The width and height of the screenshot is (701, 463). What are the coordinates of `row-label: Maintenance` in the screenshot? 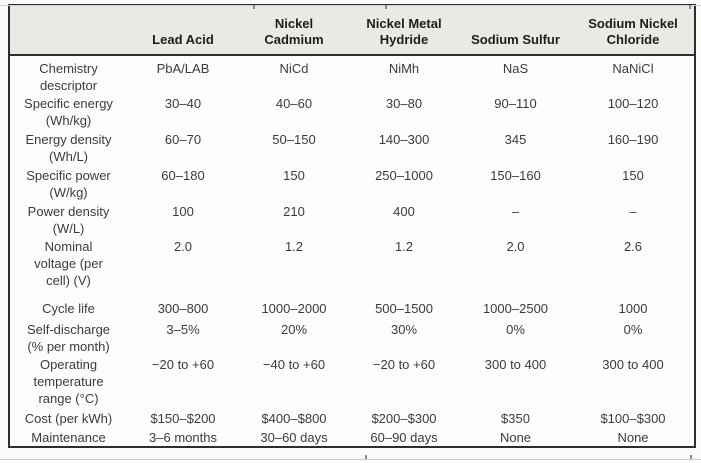 It's located at (68, 437).